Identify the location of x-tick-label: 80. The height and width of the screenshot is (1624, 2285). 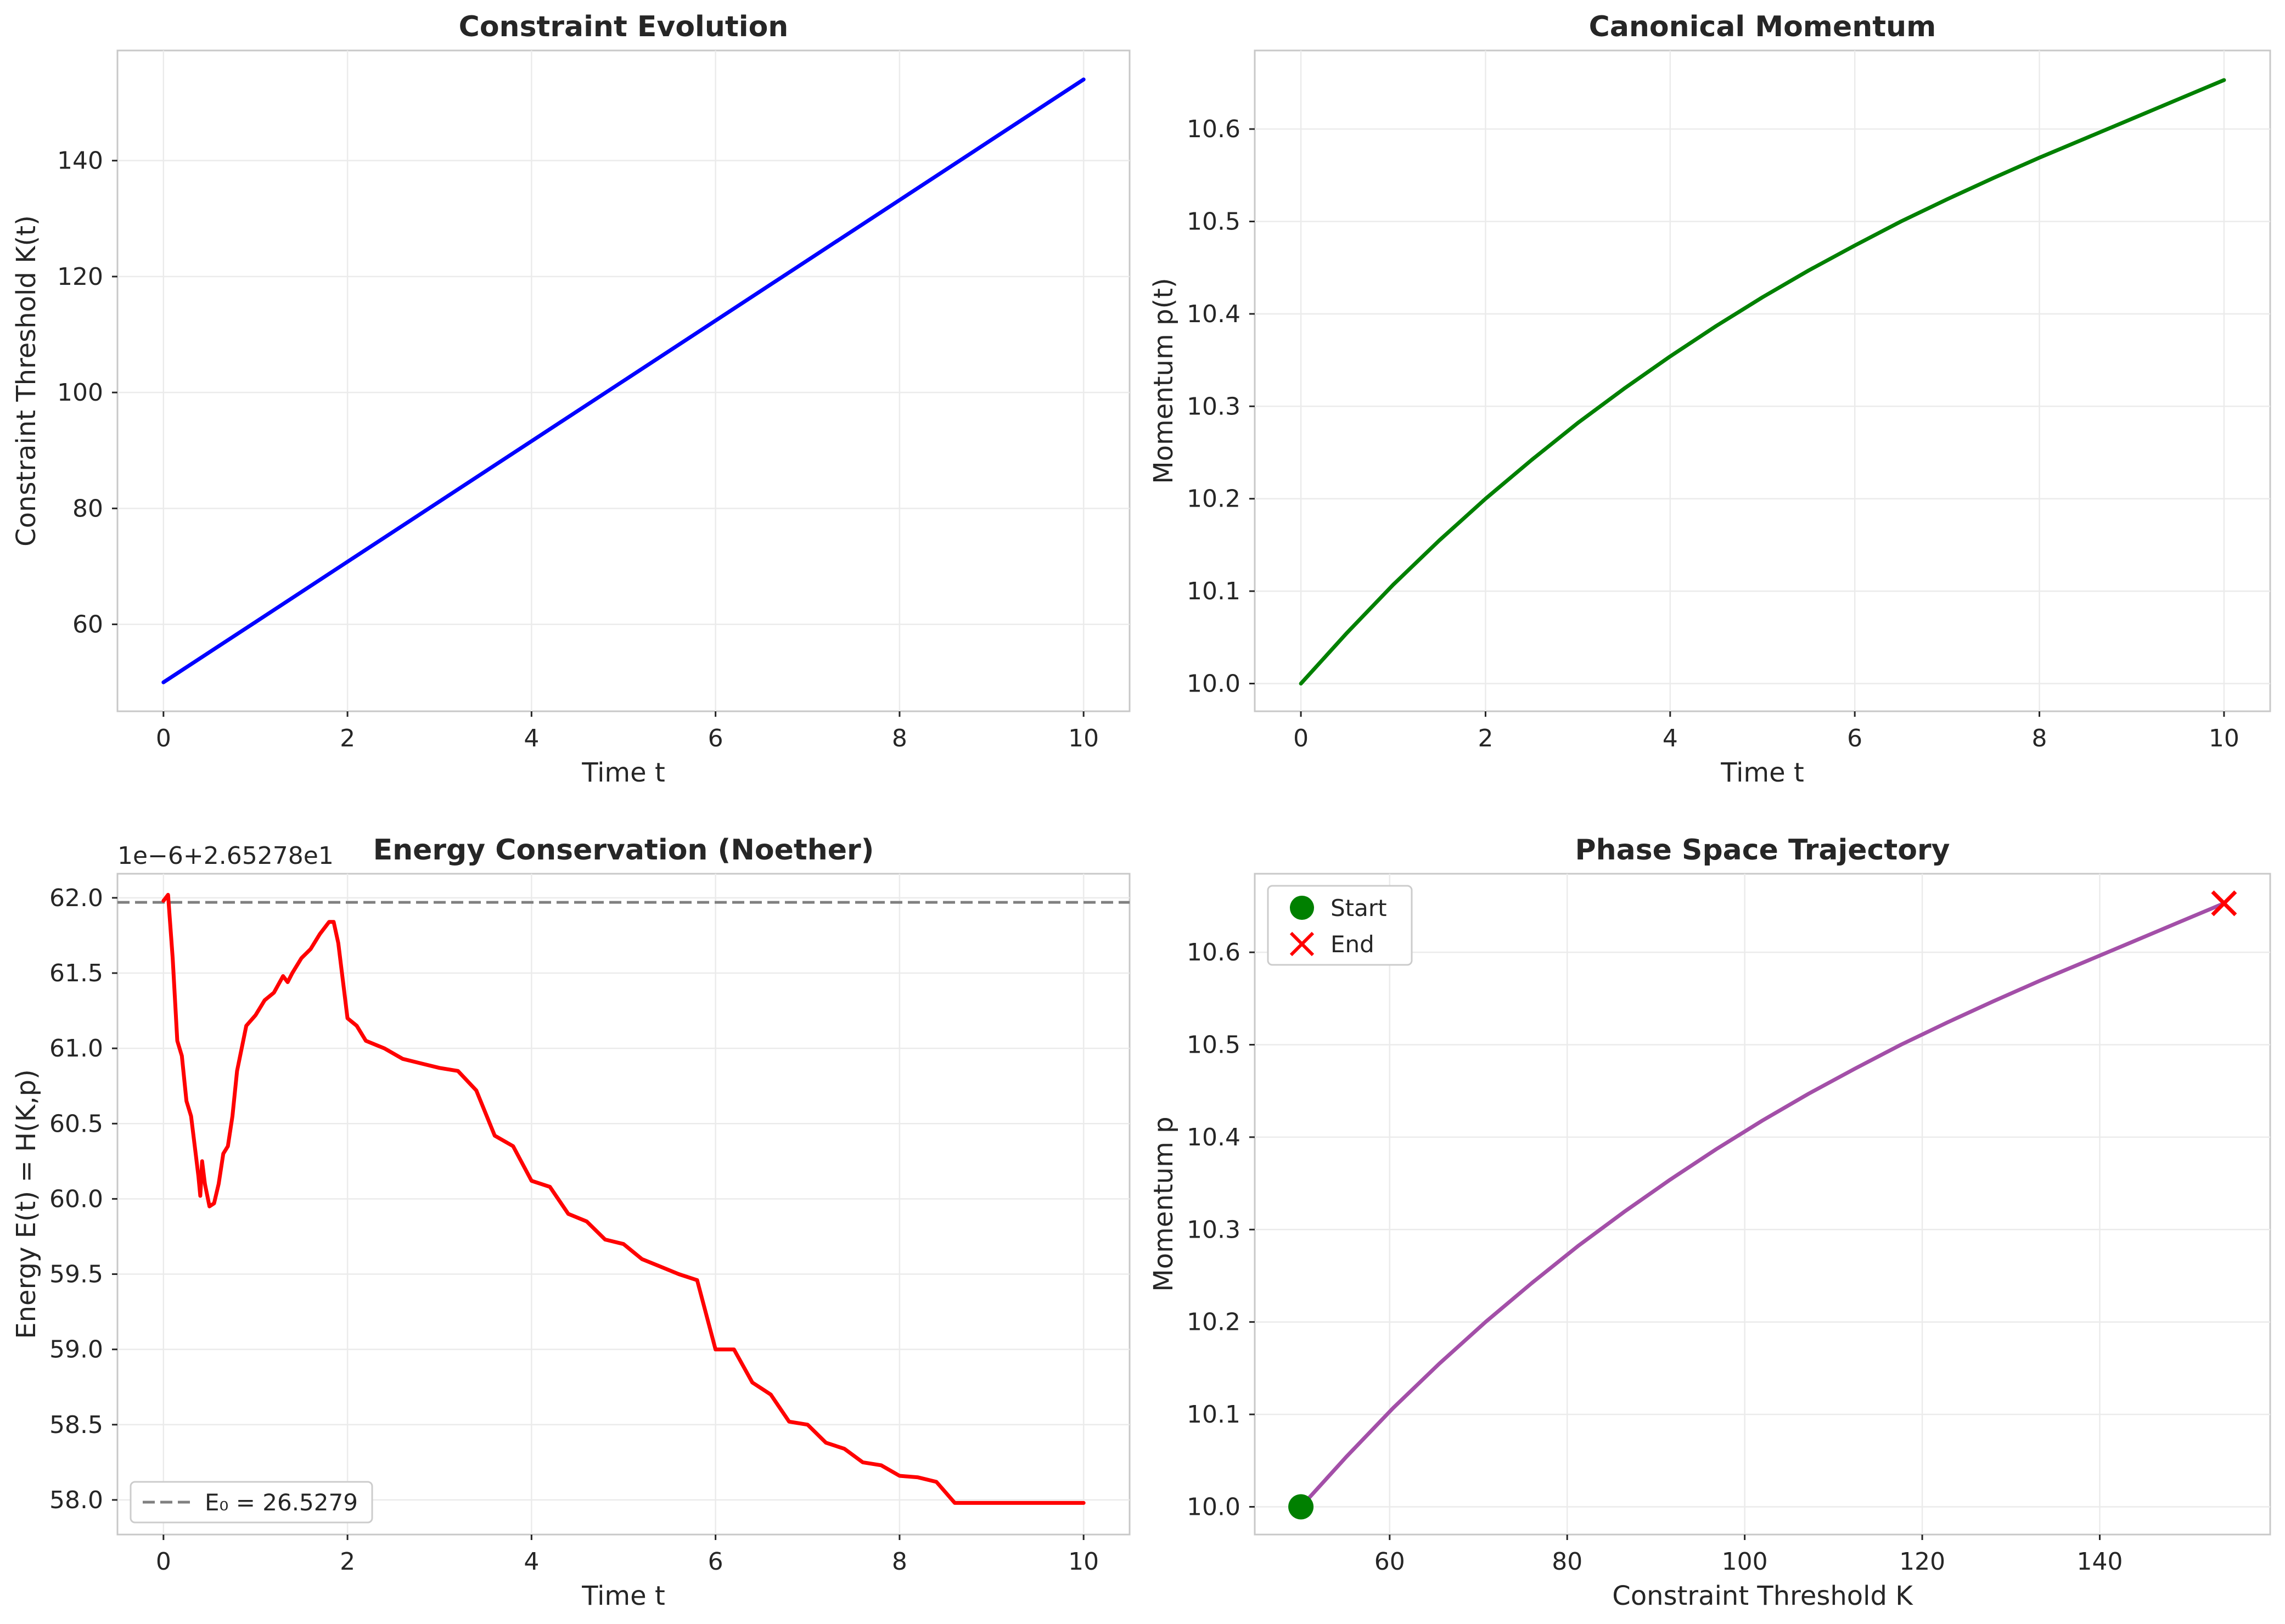
(1567, 1562).